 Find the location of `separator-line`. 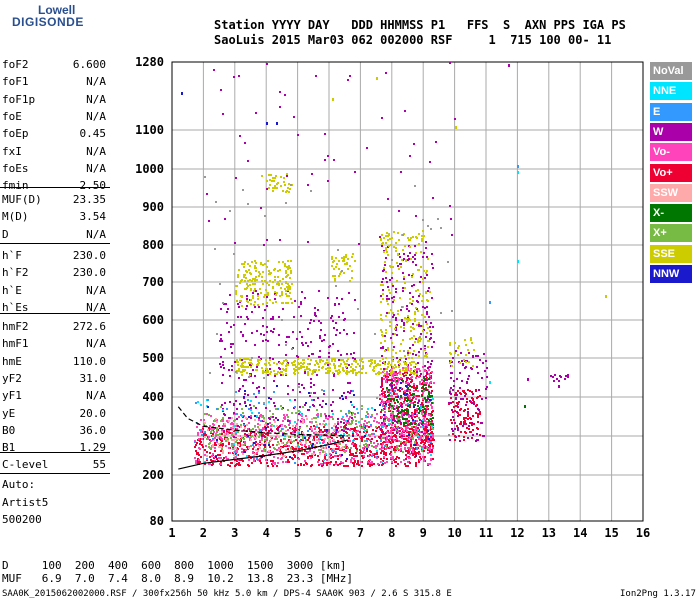

separator-line is located at coordinates (55, 313).